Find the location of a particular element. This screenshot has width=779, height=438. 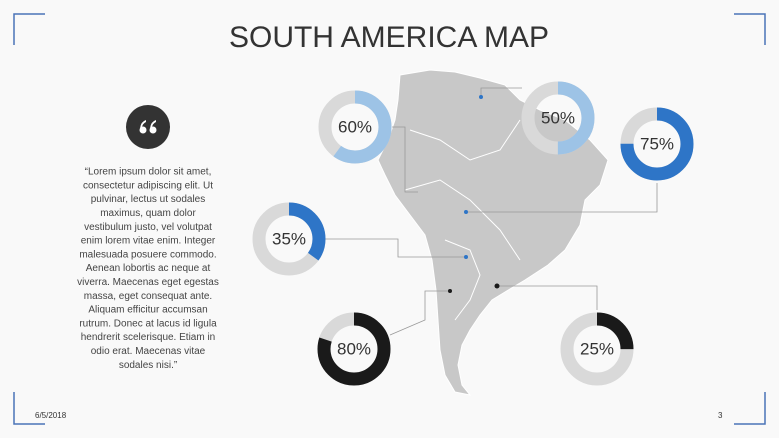

donut-label: 25% is located at coordinates (597, 348).